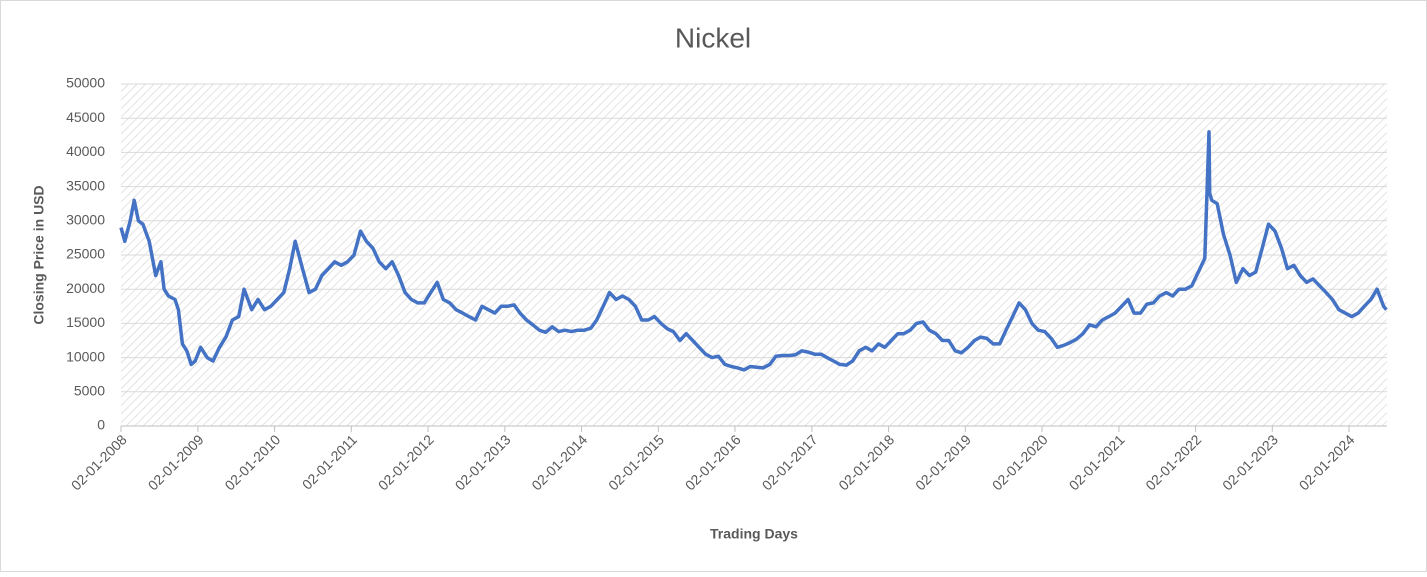 The height and width of the screenshot is (577, 1427). What do you see at coordinates (39, 254) in the screenshot?
I see `y-axis-title: Closing Price in USD` at bounding box center [39, 254].